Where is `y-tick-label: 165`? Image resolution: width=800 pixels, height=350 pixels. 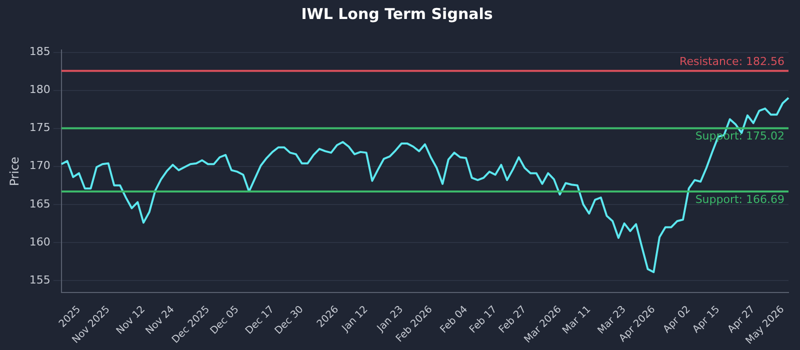
y-tick-label: 165 is located at coordinates (39, 203).